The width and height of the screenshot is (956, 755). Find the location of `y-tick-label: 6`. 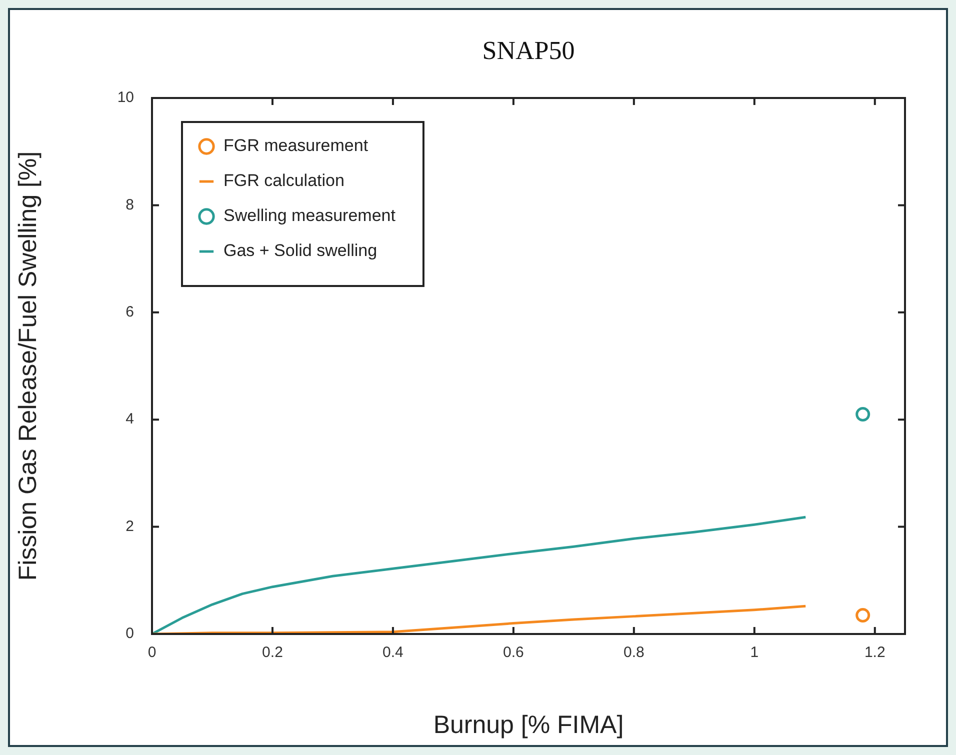

y-tick-label: 6 is located at coordinates (130, 312).